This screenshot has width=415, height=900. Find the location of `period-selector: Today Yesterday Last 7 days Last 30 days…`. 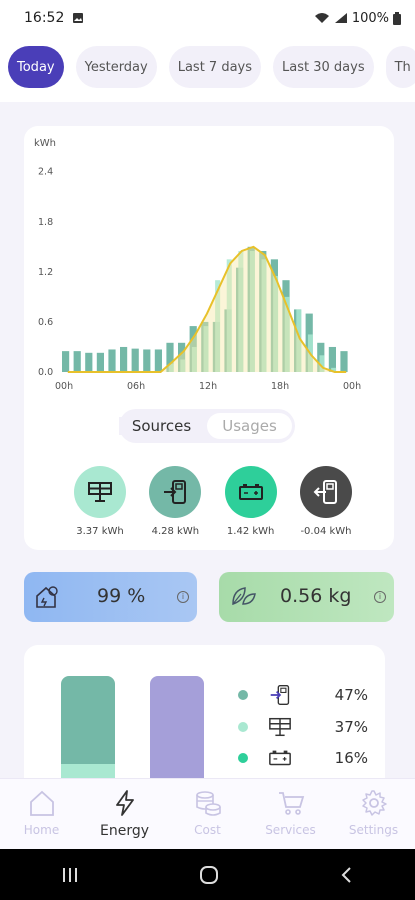

period-selector: Today Yesterday Last 7 days Last 30 days… is located at coordinates (211, 67).